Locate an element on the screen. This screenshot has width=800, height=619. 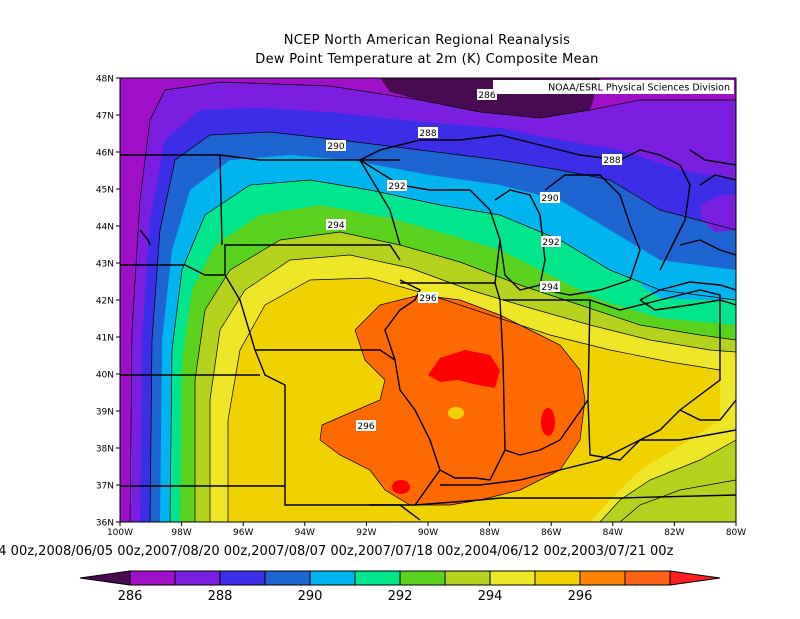
credit-box is located at coordinates (613, 87).